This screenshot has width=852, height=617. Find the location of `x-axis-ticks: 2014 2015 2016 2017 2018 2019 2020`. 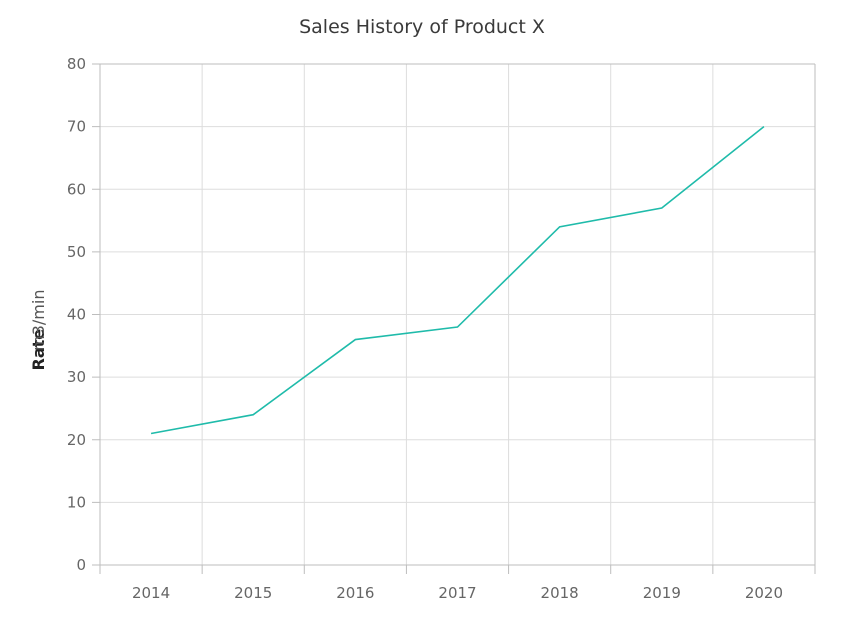

x-axis-ticks: 2014 2015 2016 2017 2018 2019 2020 is located at coordinates (457, 593).